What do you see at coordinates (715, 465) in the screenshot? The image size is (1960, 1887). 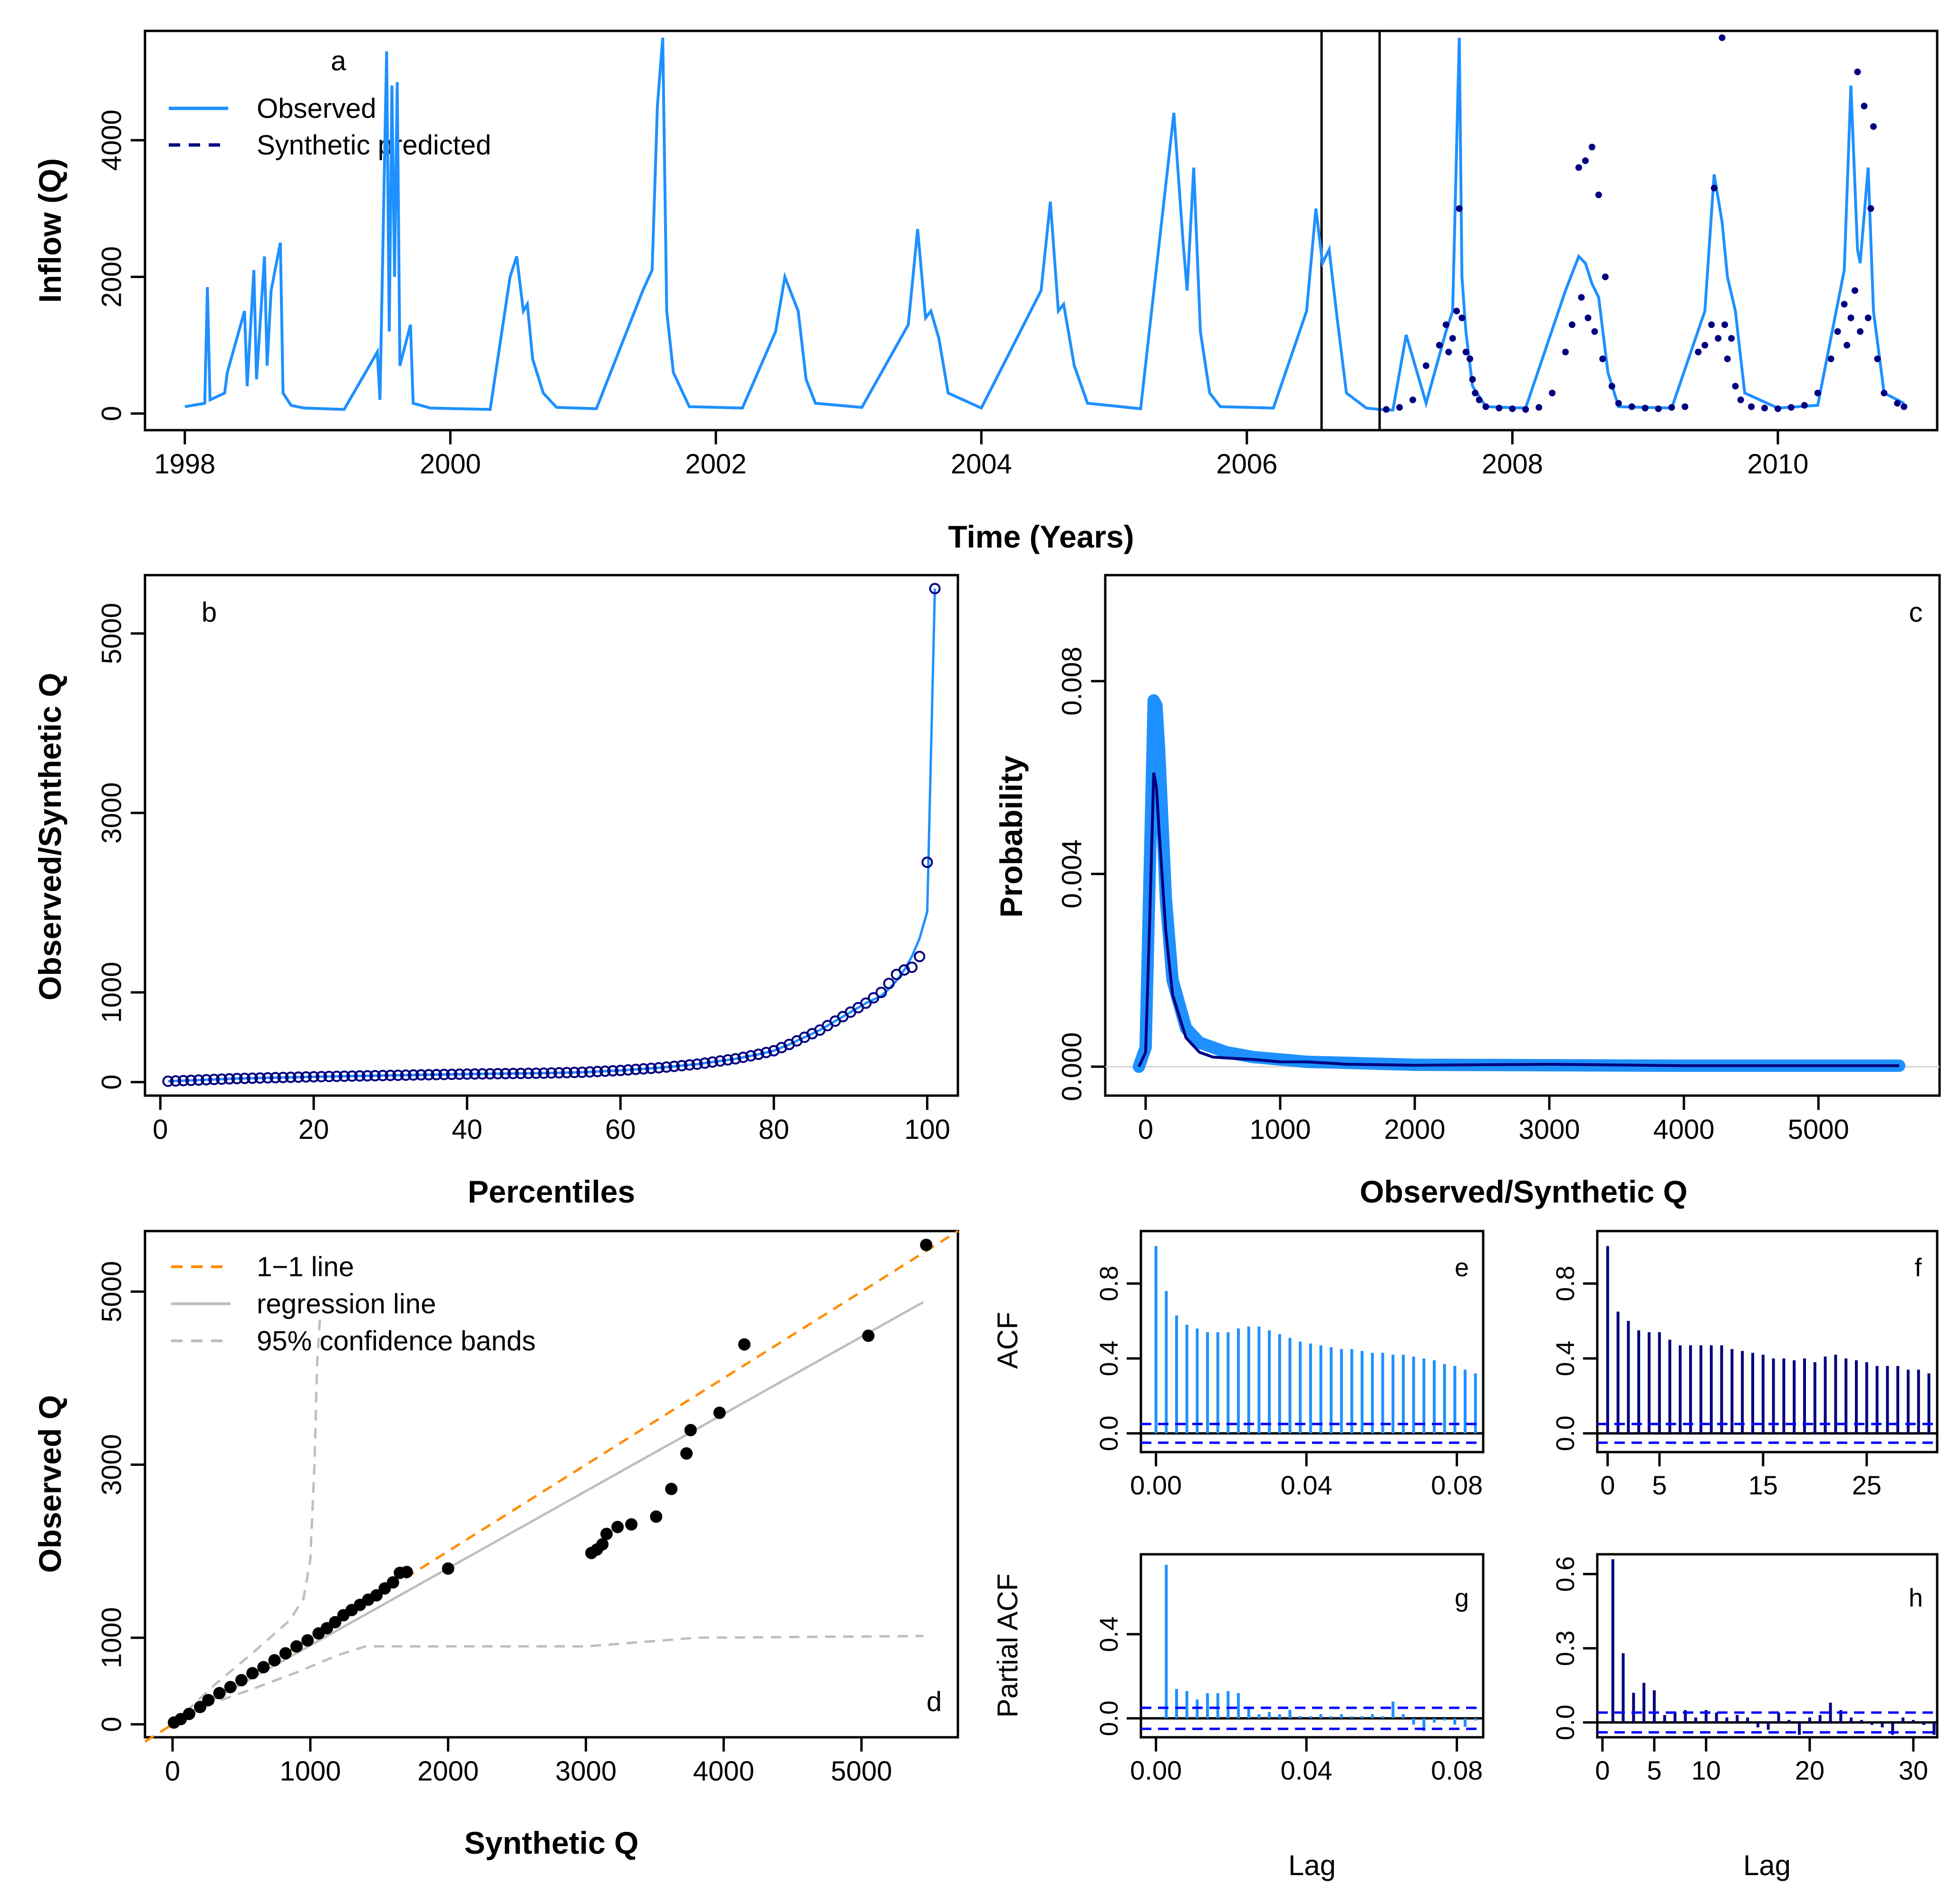 I see `panel-a-xtick-label: 2002` at bounding box center [715, 465].